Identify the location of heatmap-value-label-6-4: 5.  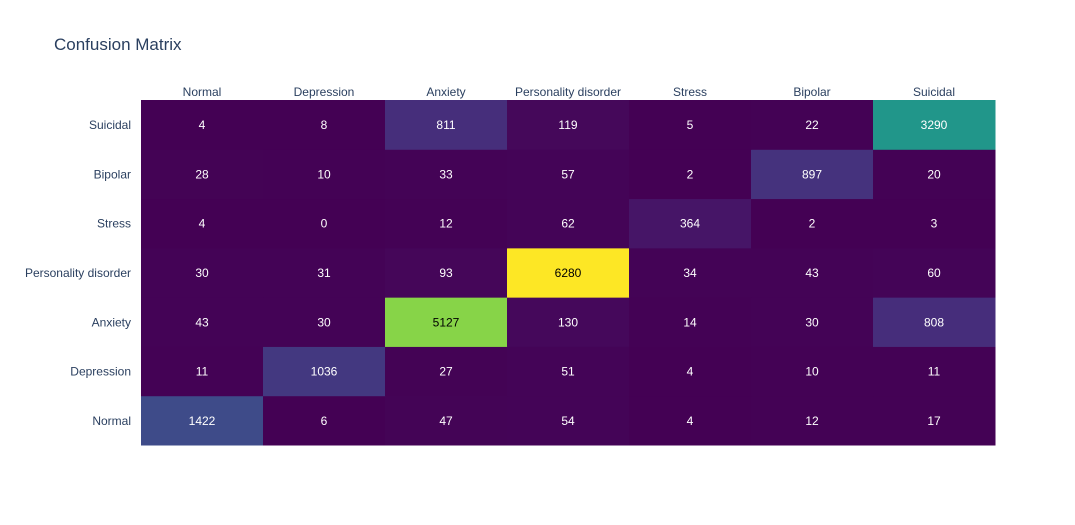
(690, 125).